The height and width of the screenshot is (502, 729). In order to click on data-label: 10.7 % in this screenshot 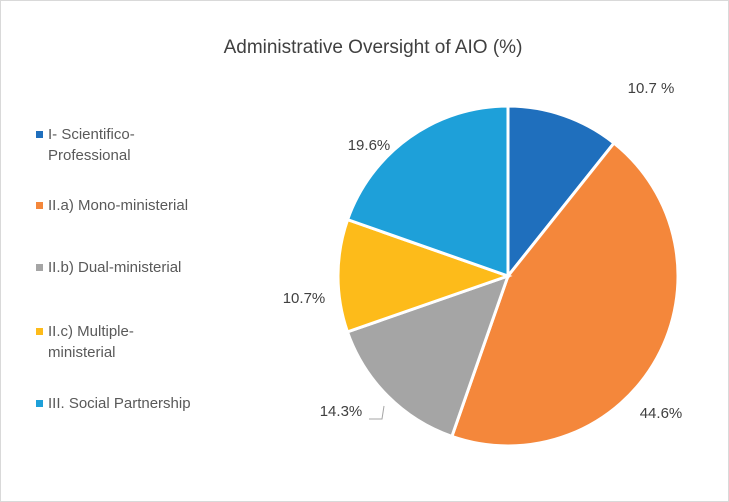, I will do `click(651, 88)`.